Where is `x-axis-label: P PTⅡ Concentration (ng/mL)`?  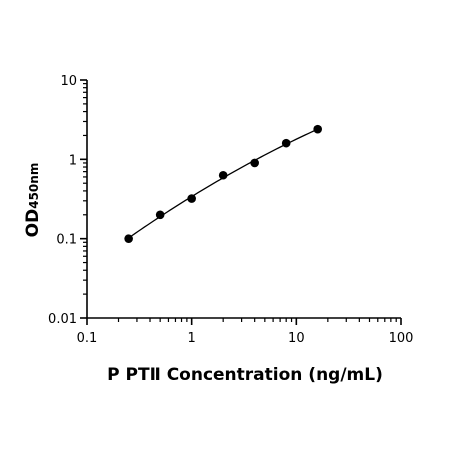
x-axis-label: P PTⅡ Concentration (ng/mL) is located at coordinates (245, 375).